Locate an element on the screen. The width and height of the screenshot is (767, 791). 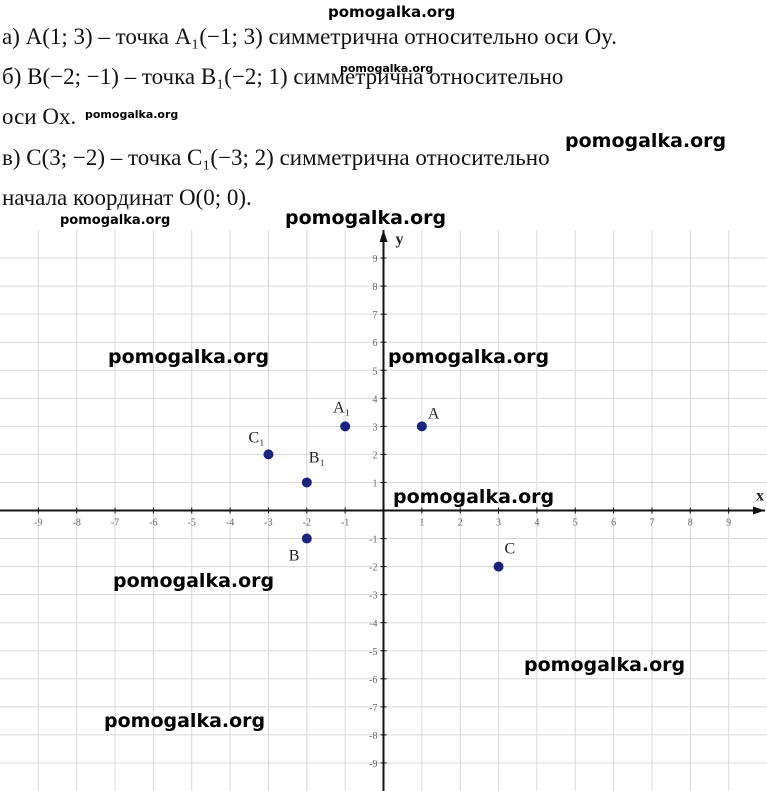
x-tick-label: 1 is located at coordinates (421, 523).